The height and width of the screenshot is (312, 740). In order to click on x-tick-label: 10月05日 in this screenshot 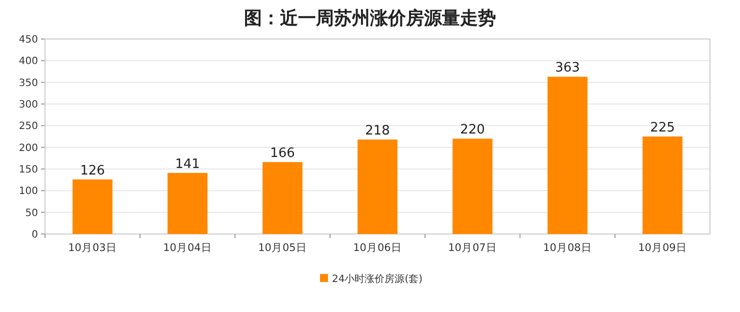, I will do `click(282, 248)`.